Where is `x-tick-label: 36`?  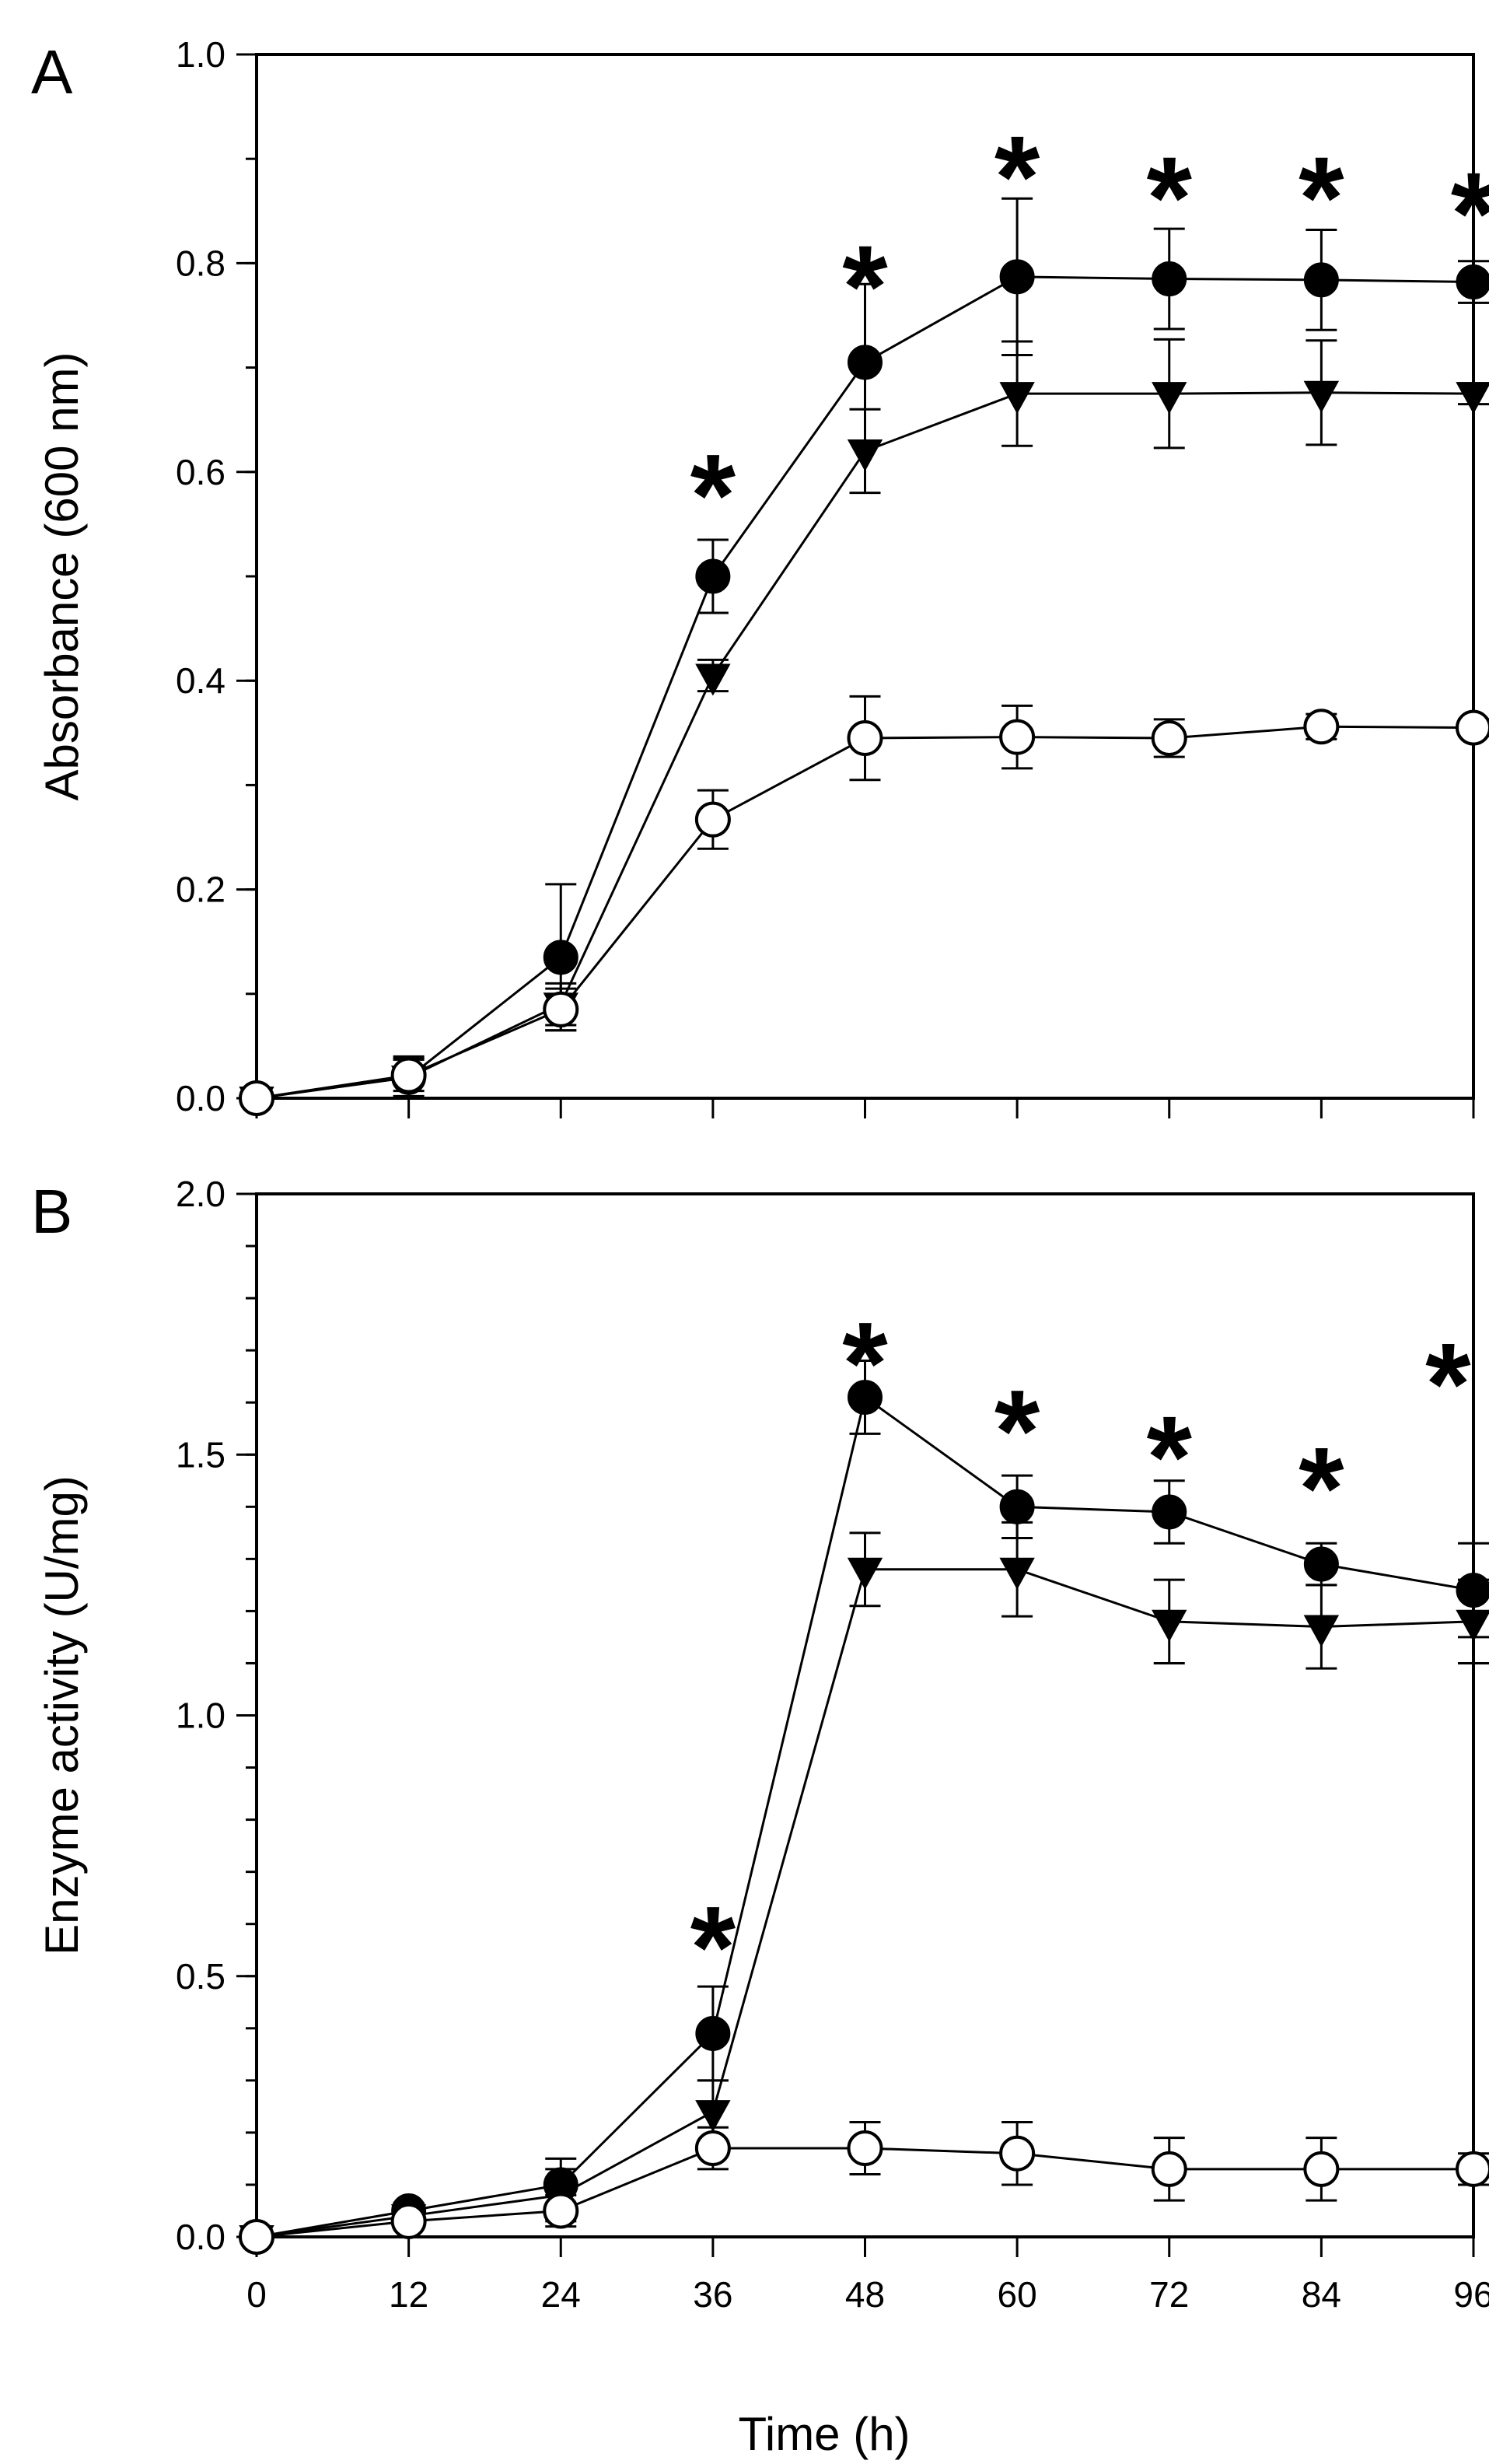 x-tick-label: 36 is located at coordinates (712, 2295).